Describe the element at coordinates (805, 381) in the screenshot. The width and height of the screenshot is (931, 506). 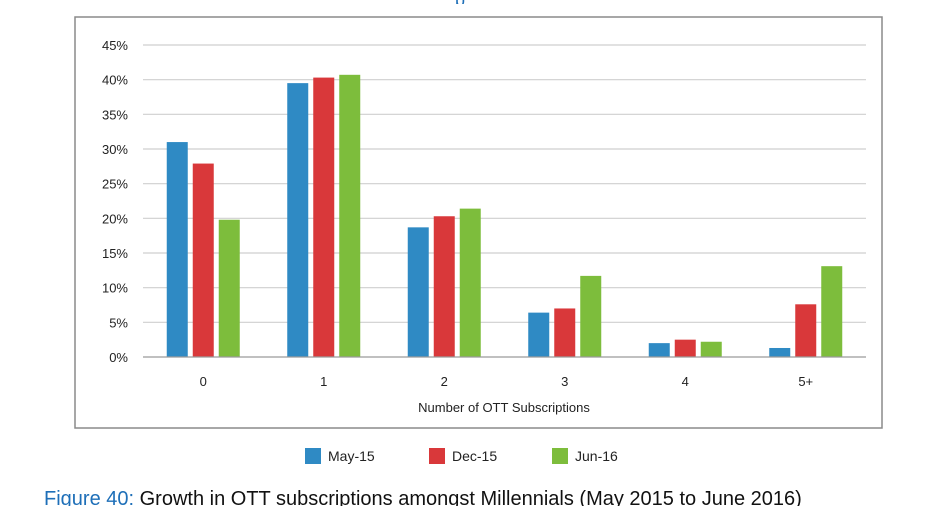
I see `x-tick-label: 5+` at that location.